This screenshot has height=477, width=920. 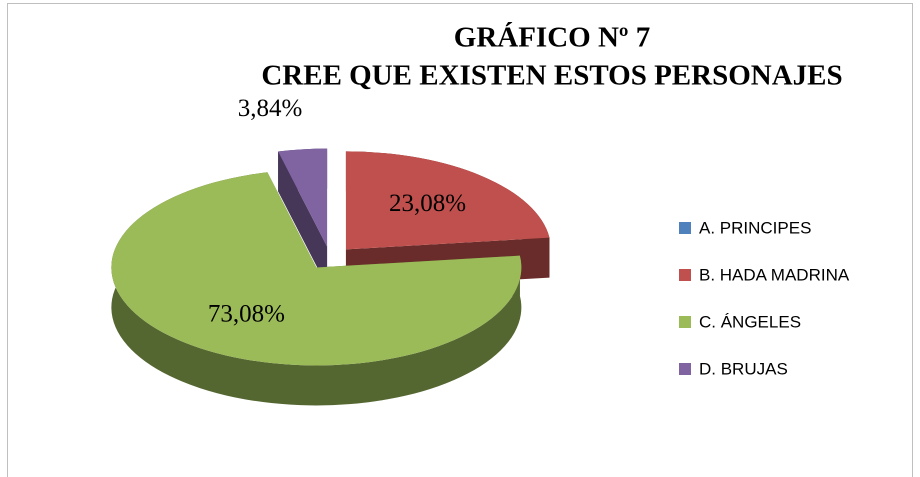 What do you see at coordinates (246, 314) in the screenshot?
I see `data-label: 73,08%` at bounding box center [246, 314].